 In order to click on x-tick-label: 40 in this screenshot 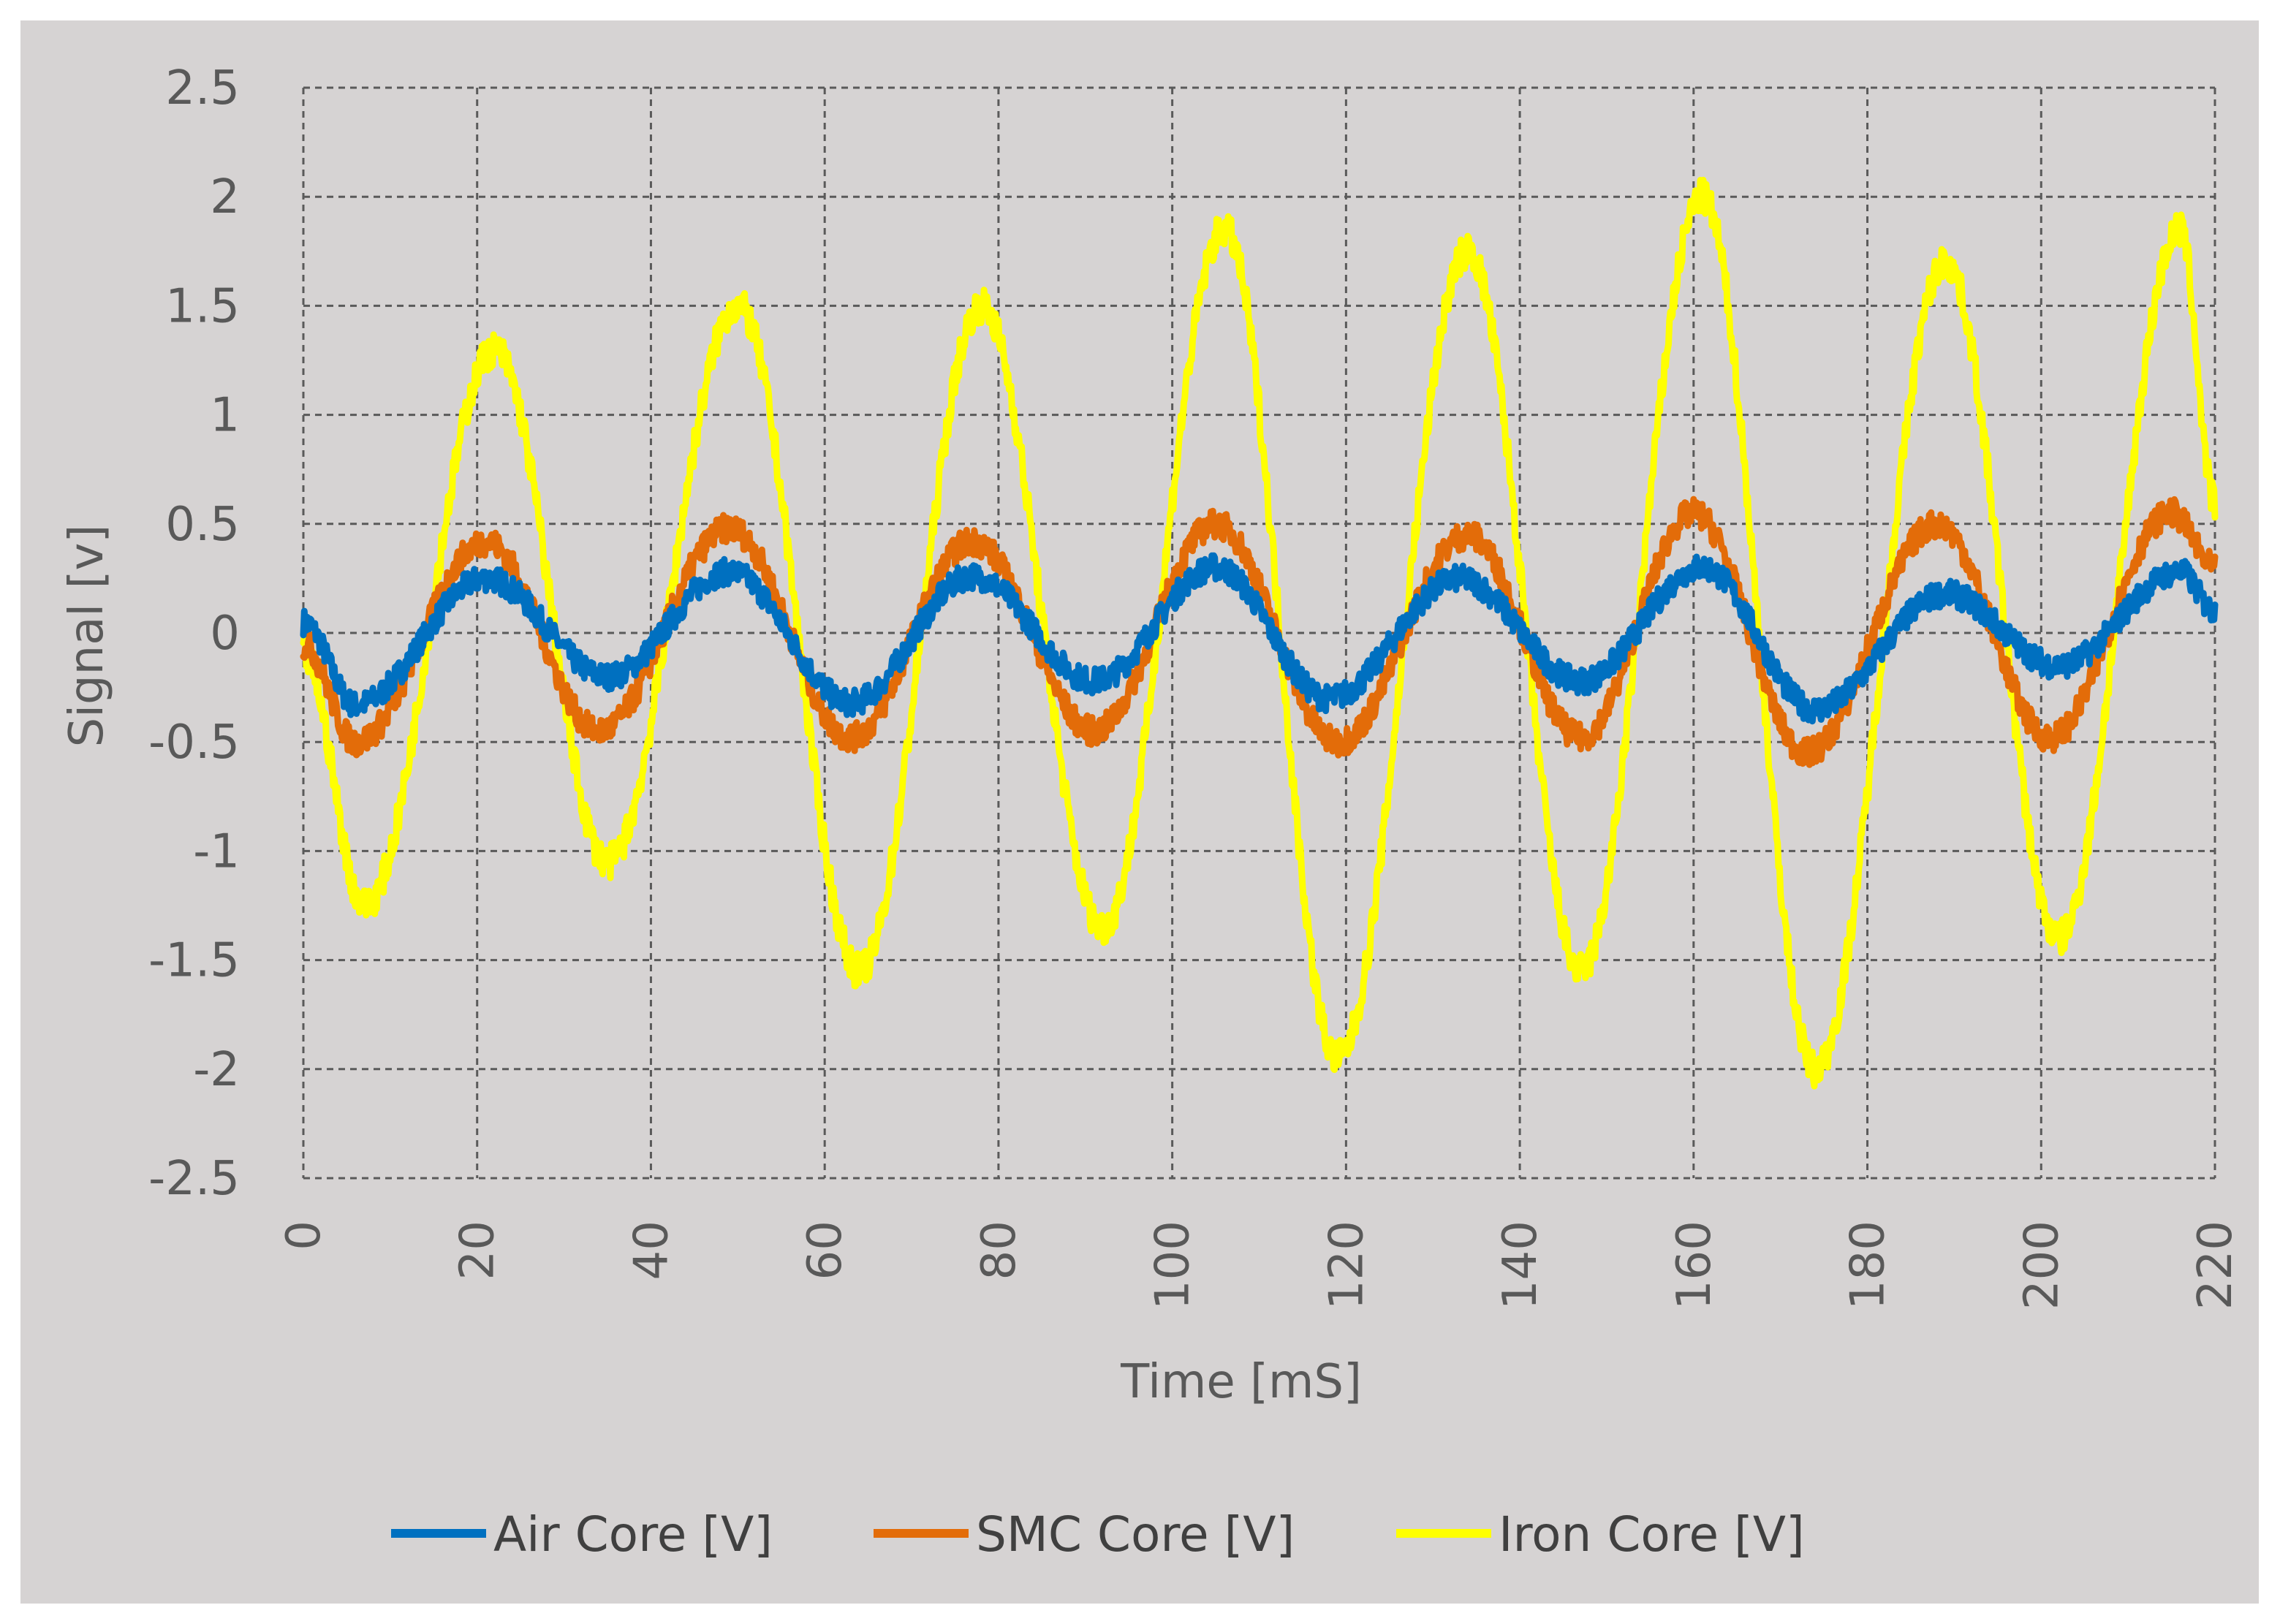, I will do `click(651, 1250)`.